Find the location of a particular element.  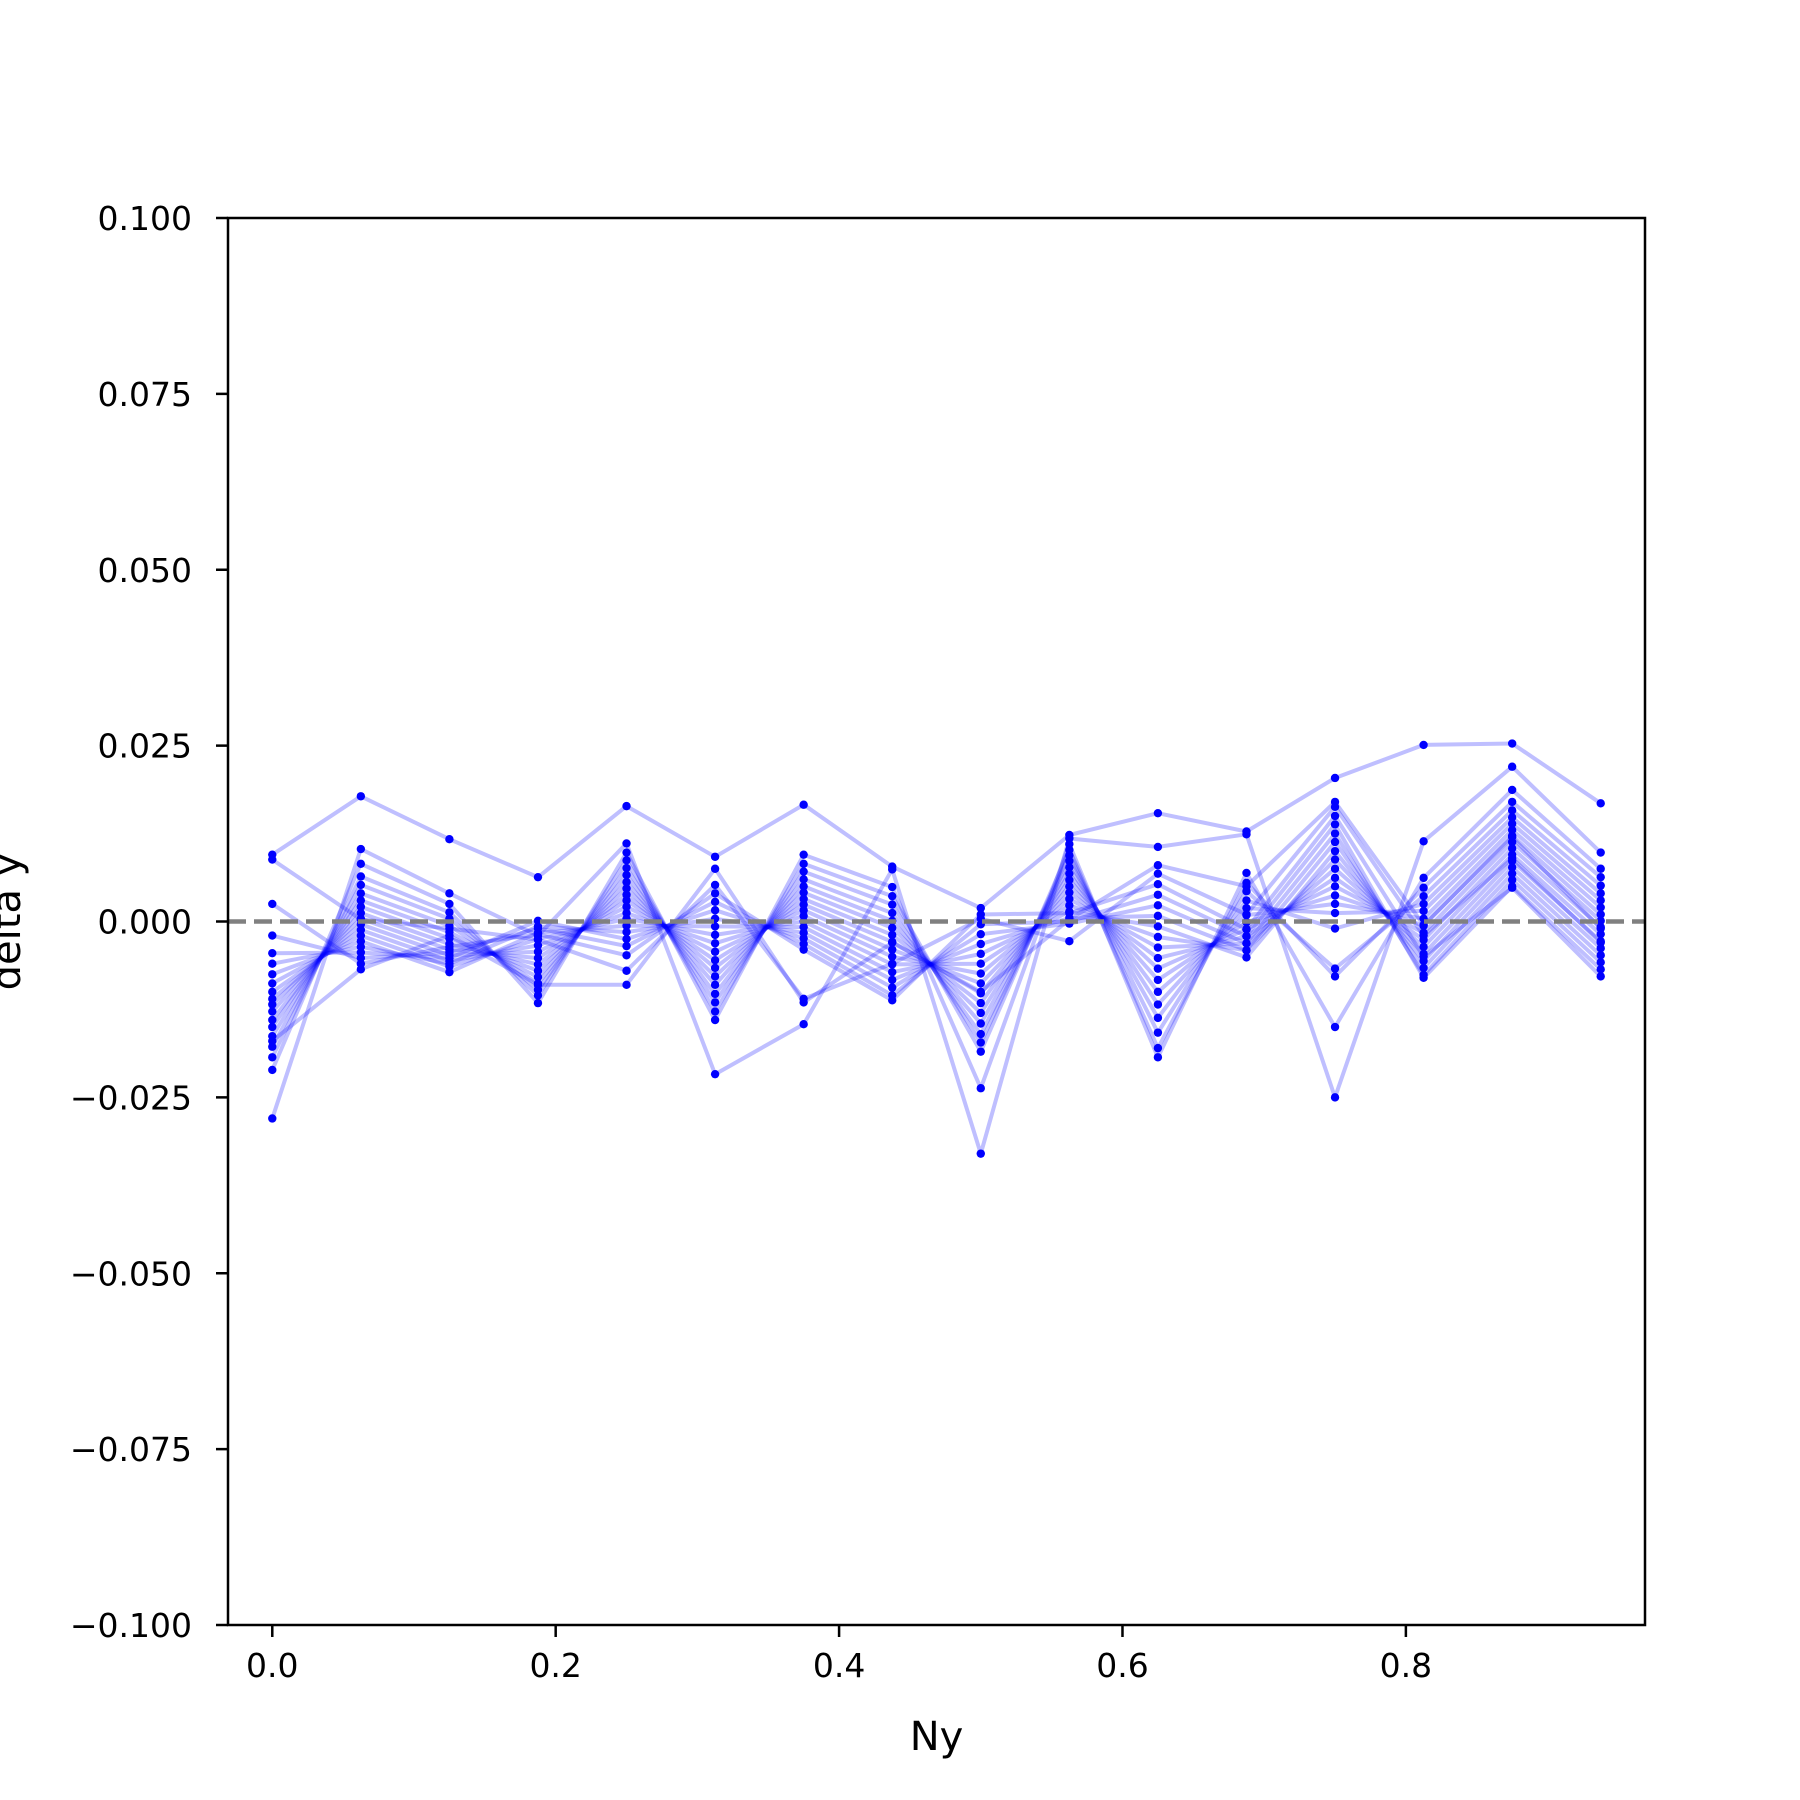

x-axis-ticks: 0.0 0.2 0.4 0.6 0.8 is located at coordinates (839, 1655).